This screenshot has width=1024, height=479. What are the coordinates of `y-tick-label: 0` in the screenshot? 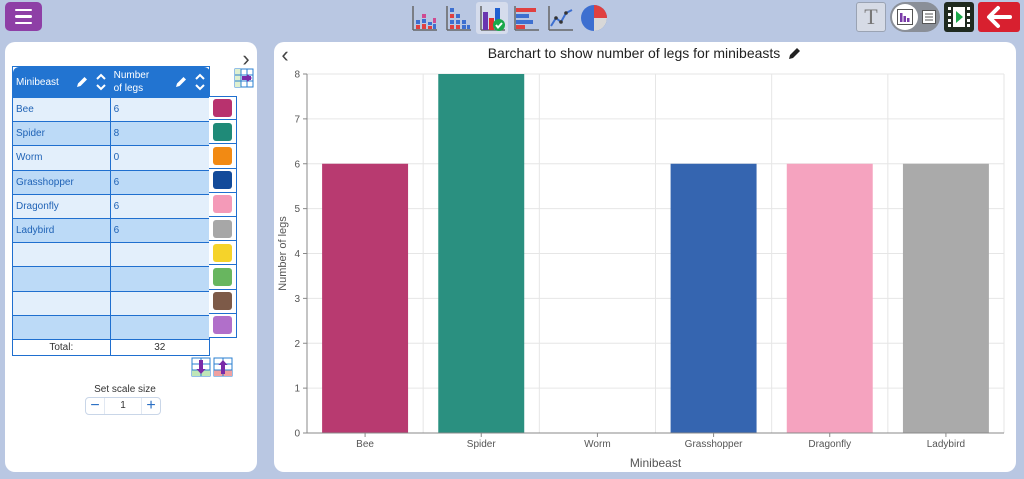 It's located at (297, 434).